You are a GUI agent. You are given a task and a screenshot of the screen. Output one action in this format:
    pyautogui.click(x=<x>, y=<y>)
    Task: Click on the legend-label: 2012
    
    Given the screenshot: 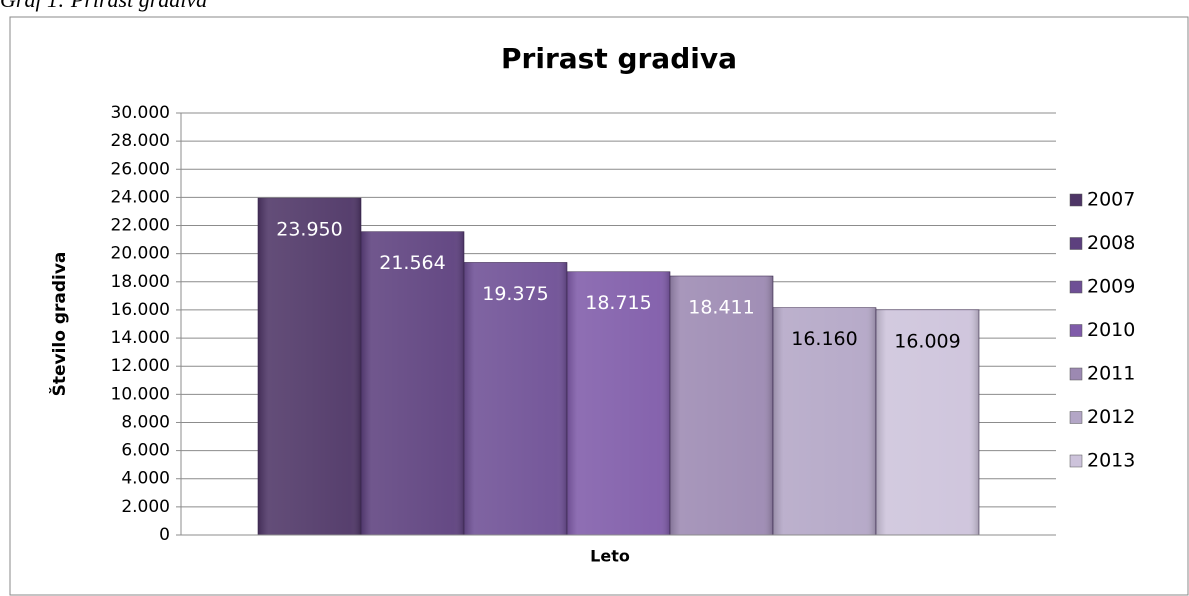 What is the action you would take?
    pyautogui.click(x=1111, y=417)
    